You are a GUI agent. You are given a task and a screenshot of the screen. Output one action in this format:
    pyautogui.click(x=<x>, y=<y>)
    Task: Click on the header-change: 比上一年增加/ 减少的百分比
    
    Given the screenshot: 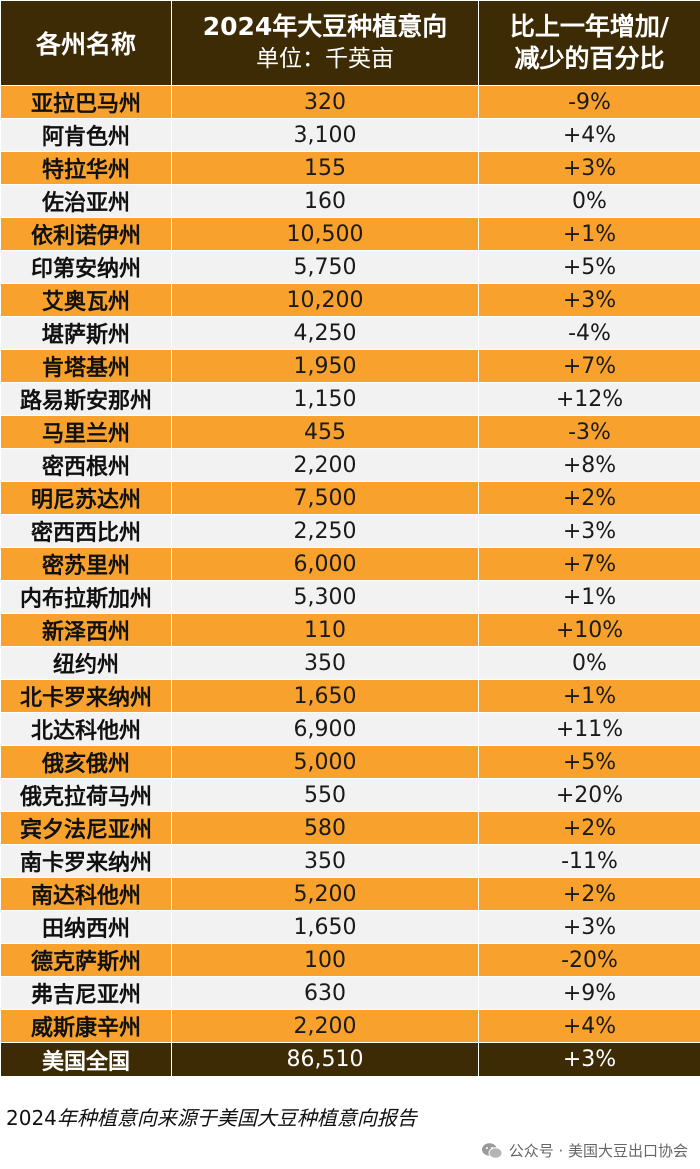 What is the action you would take?
    pyautogui.click(x=589, y=43)
    